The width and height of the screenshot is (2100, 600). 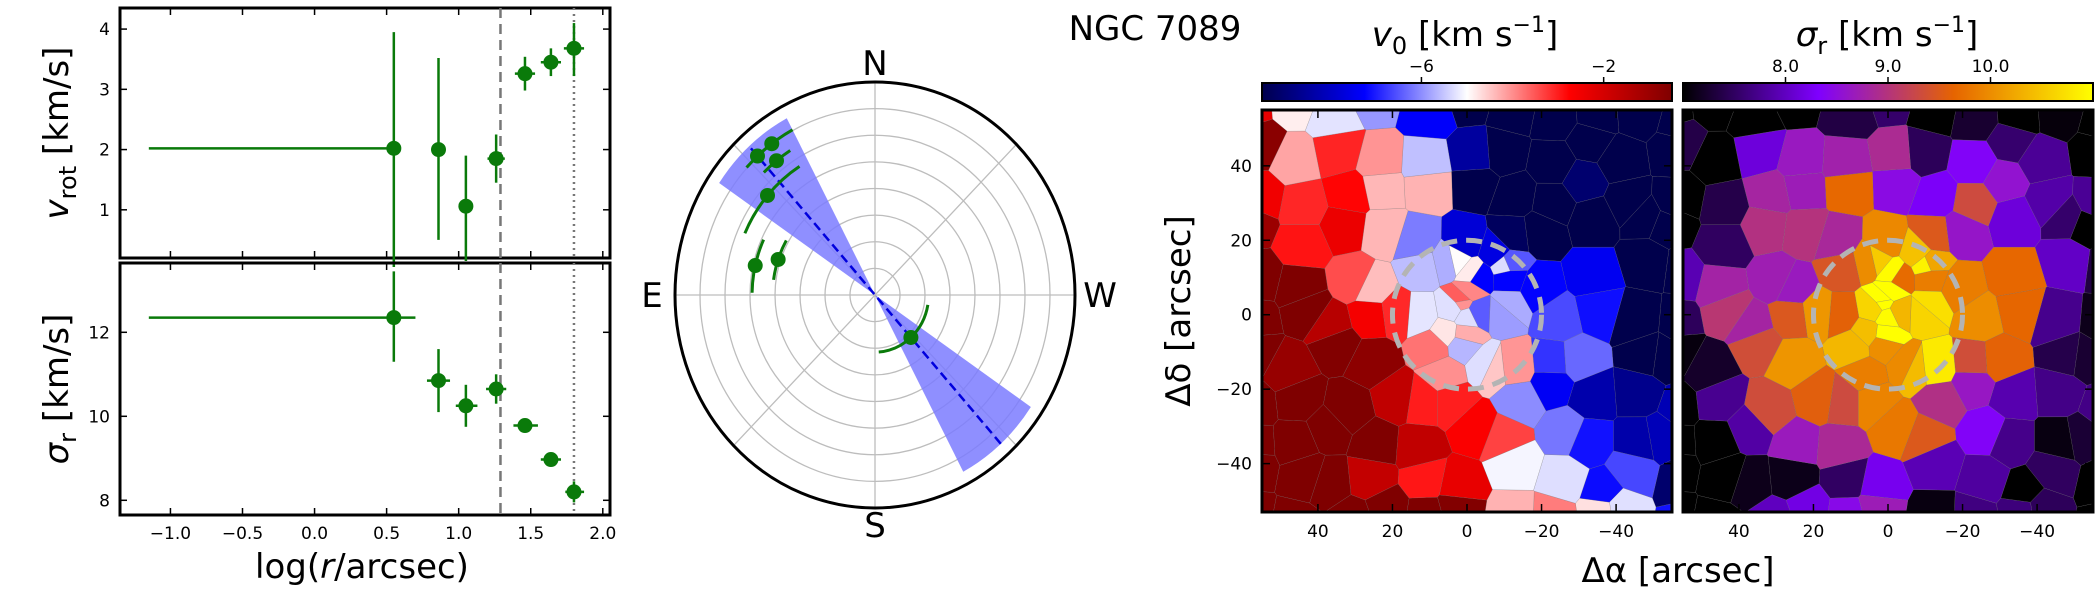 I want to click on sigma-map-xtick-label: −40, so click(x=2037, y=532).